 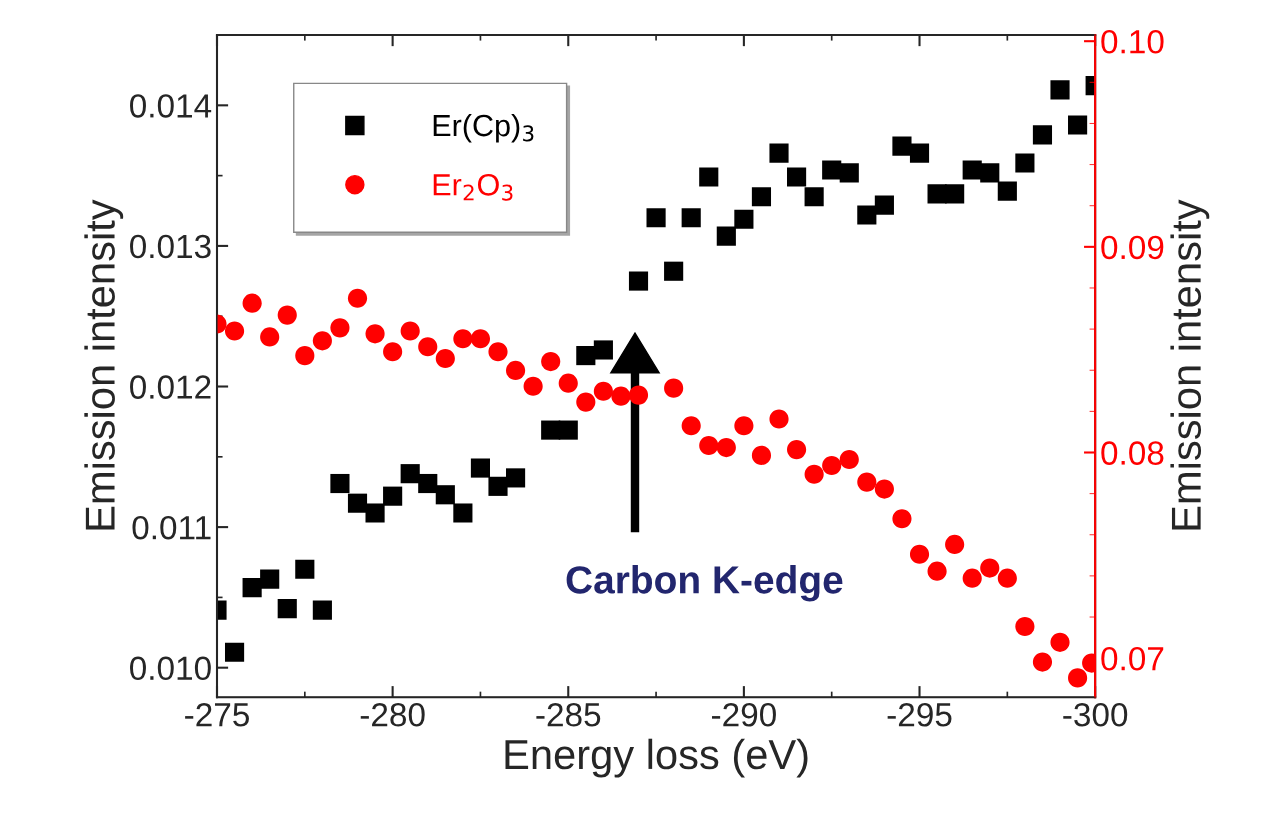 What do you see at coordinates (568, 714) in the screenshot?
I see `x-tick-label: -285` at bounding box center [568, 714].